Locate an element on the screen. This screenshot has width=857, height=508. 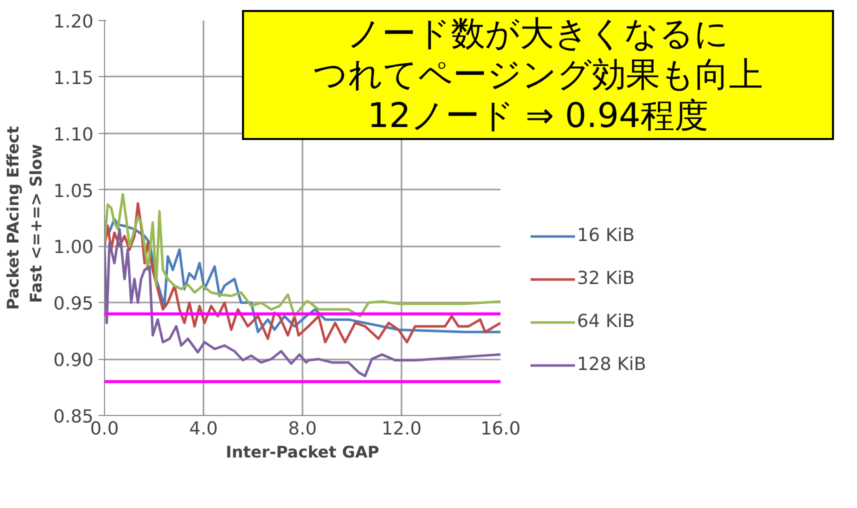
y-tick-label: 1.10 is located at coordinates (73, 135).